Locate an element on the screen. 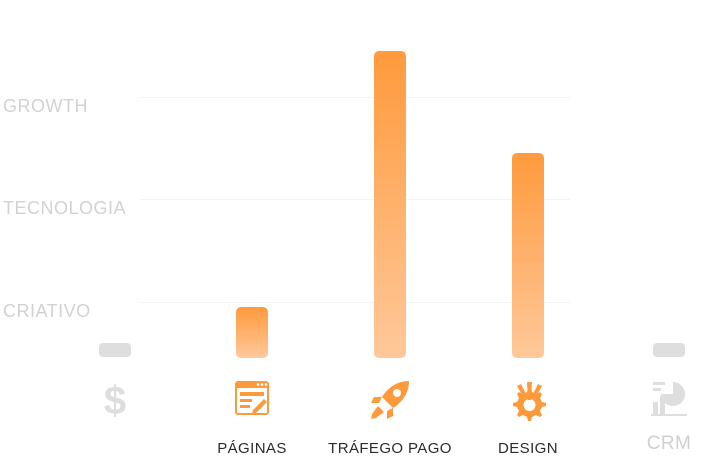 The width and height of the screenshot is (710, 470). level-label-tecnologia: TECNOLOGIA is located at coordinates (65, 208).